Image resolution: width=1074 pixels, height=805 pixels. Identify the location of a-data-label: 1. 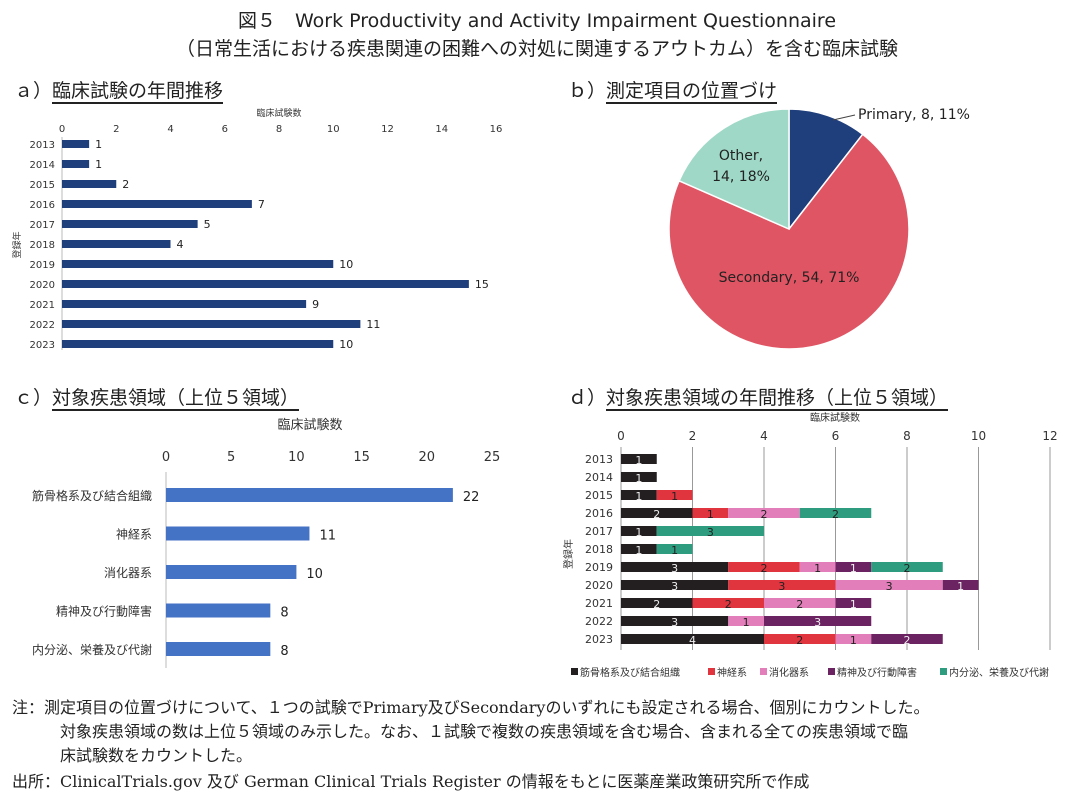
(98, 164).